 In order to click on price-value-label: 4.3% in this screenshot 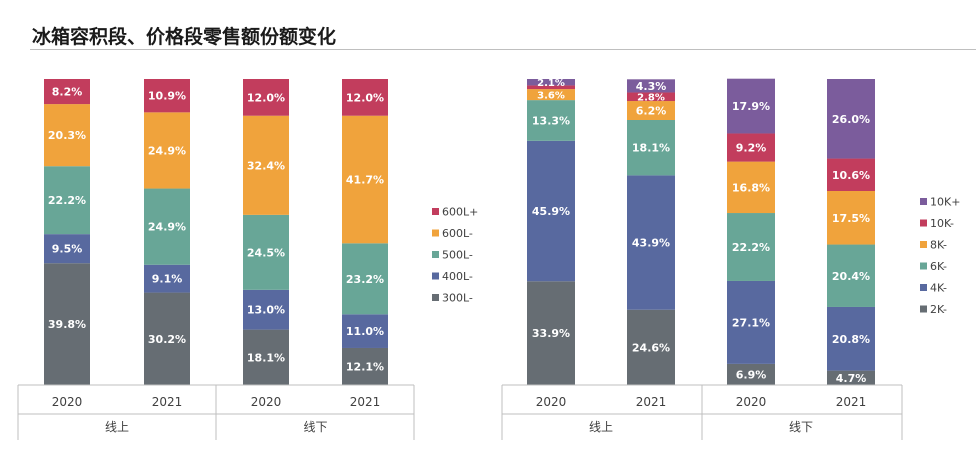, I will do `click(651, 86)`.